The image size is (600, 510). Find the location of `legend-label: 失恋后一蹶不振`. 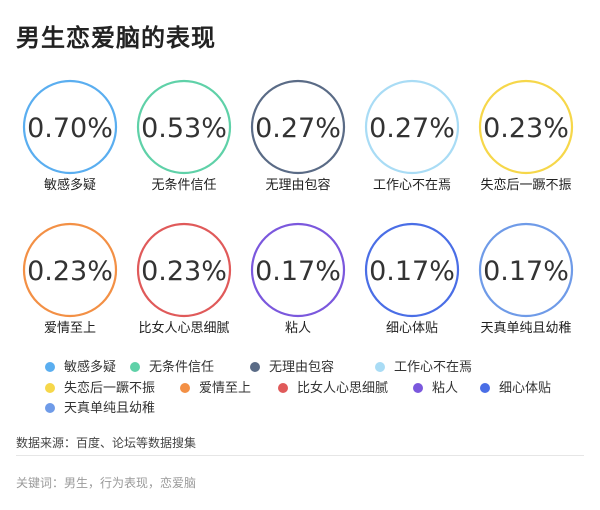

legend-label: 失恋后一蹶不振 is located at coordinates (109, 388).